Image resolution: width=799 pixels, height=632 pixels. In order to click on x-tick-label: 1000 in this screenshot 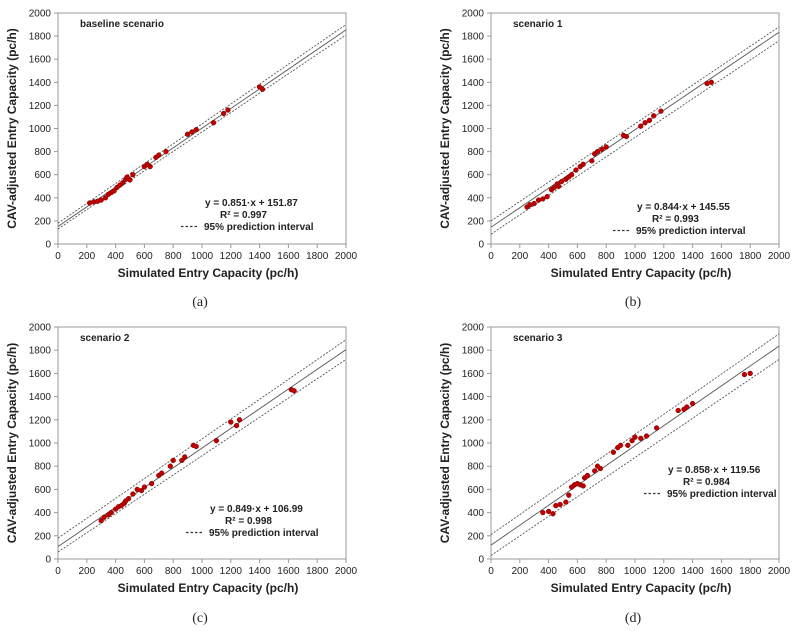, I will do `click(635, 571)`.